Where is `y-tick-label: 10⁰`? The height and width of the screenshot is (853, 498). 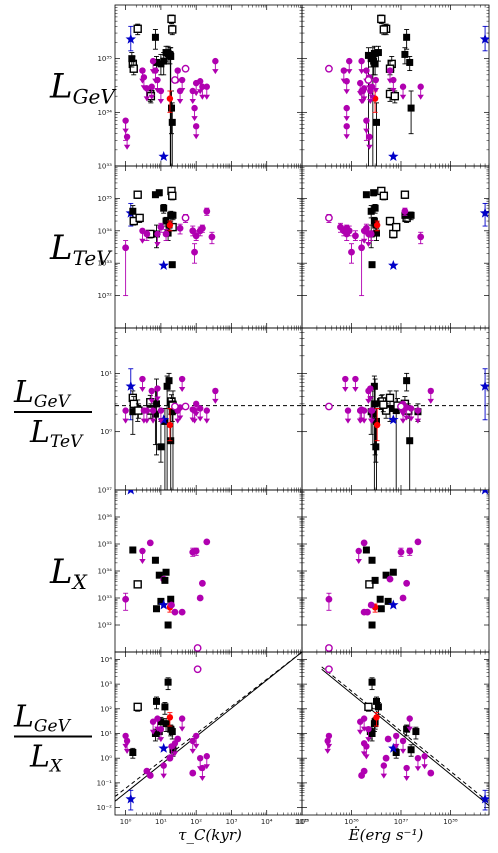
y-tick-label: 10⁰ is located at coordinates (106, 759).